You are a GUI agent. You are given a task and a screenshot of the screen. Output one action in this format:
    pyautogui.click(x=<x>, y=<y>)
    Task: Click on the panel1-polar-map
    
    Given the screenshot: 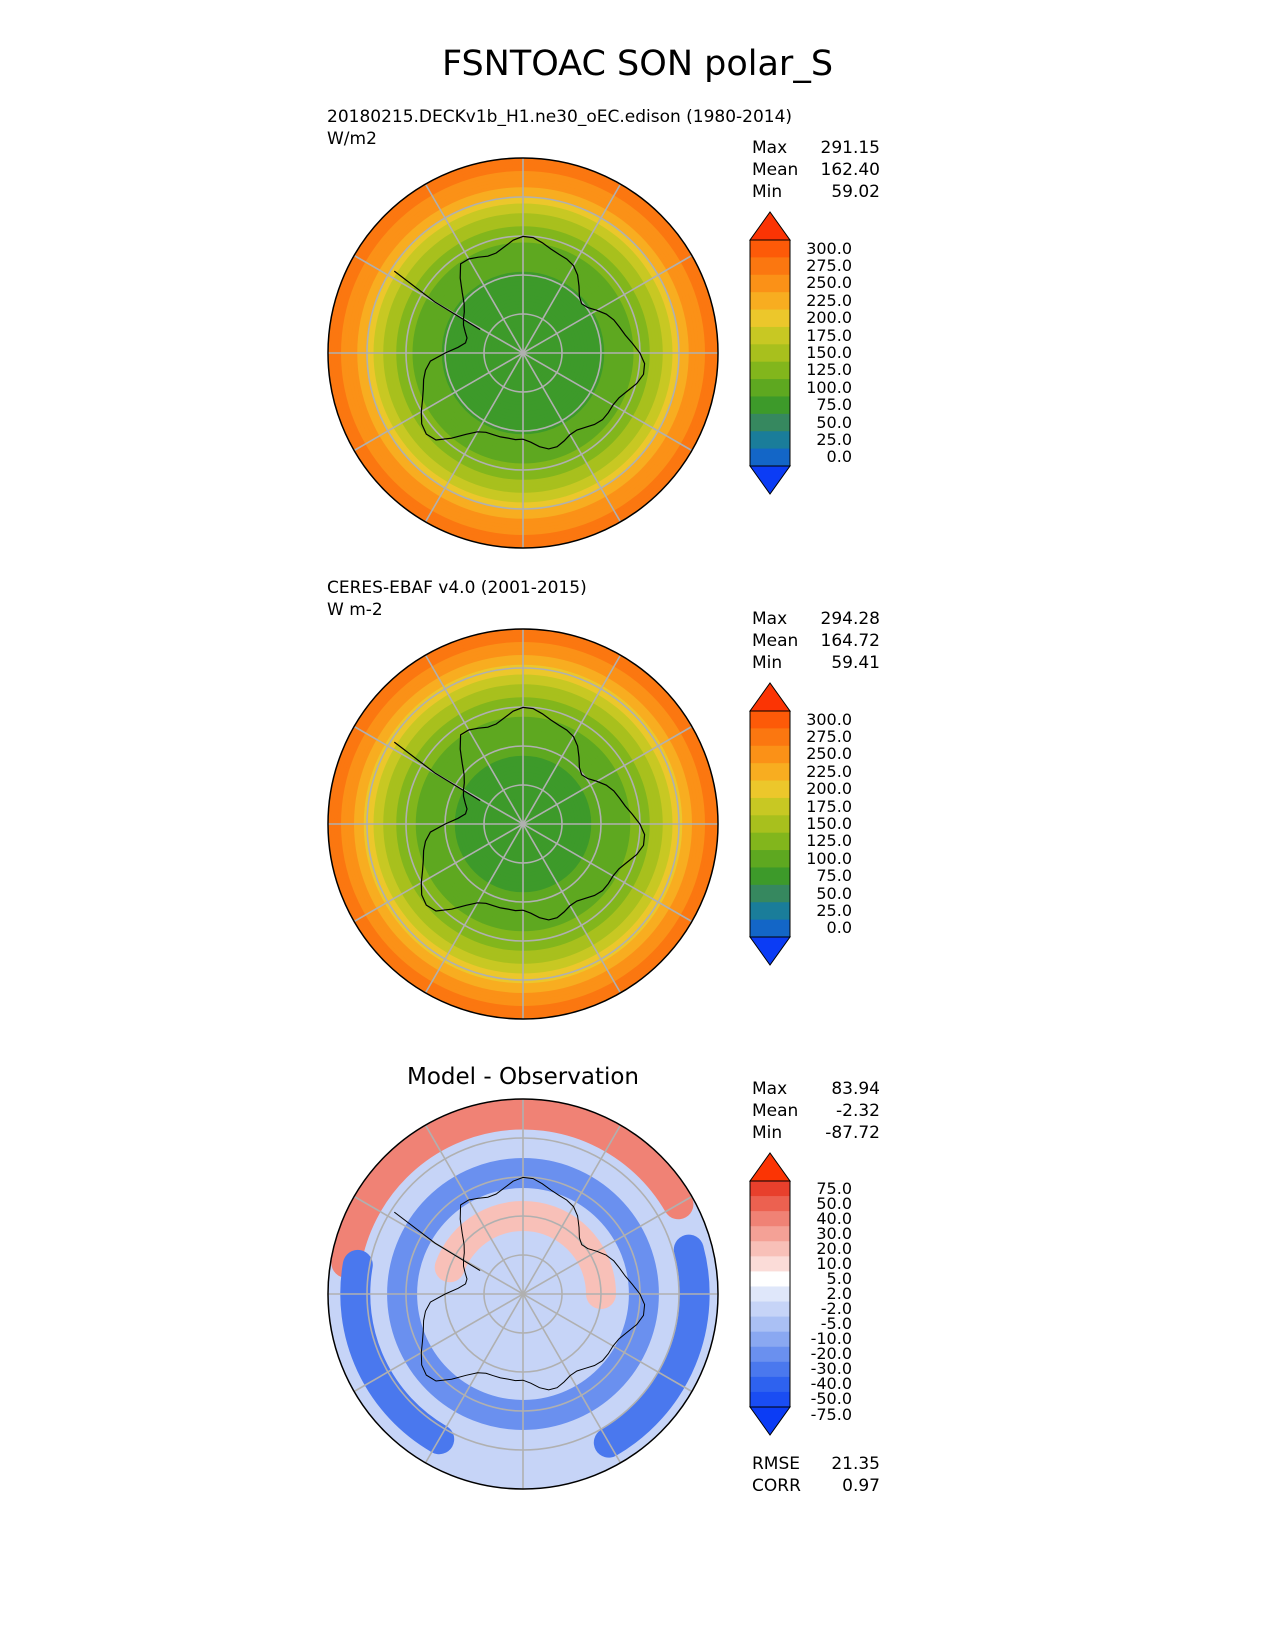 What is the action you would take?
    pyautogui.click(x=523, y=353)
    